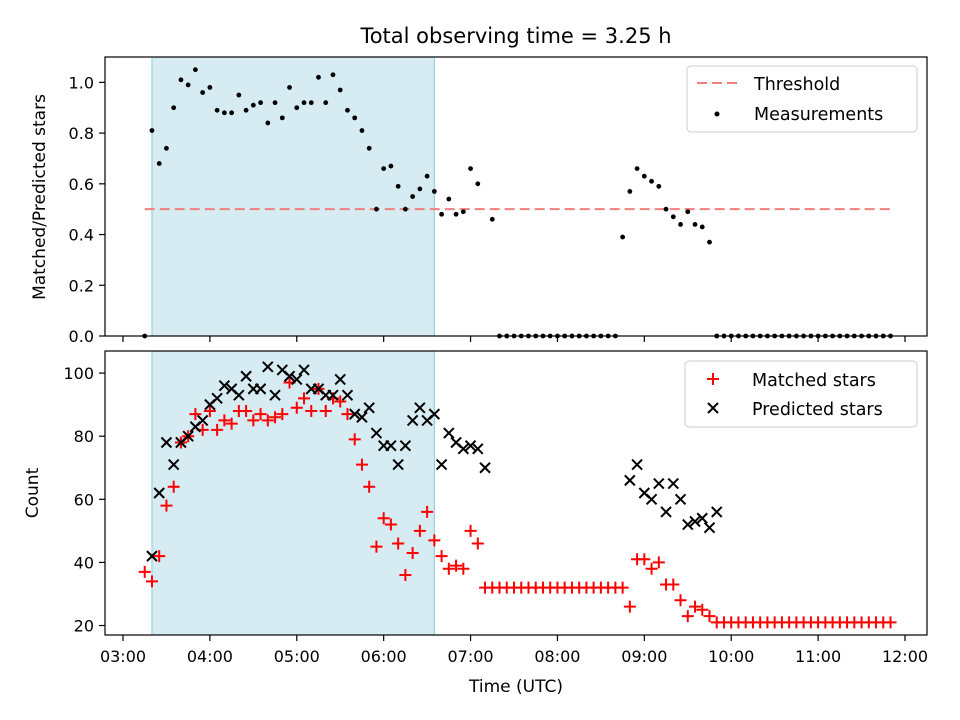 The image size is (960, 720). I want to click on legend-matched-swatch, so click(713, 379).